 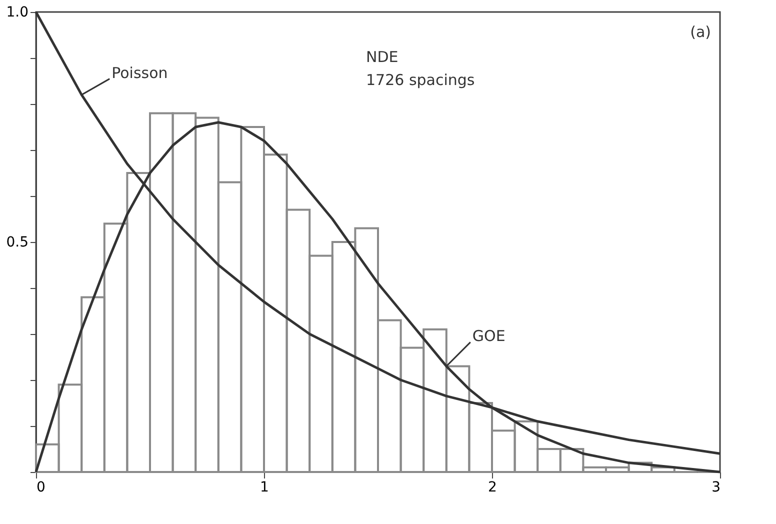 What do you see at coordinates (17, 12) in the screenshot?
I see `y-tick-label: 1.0` at bounding box center [17, 12].